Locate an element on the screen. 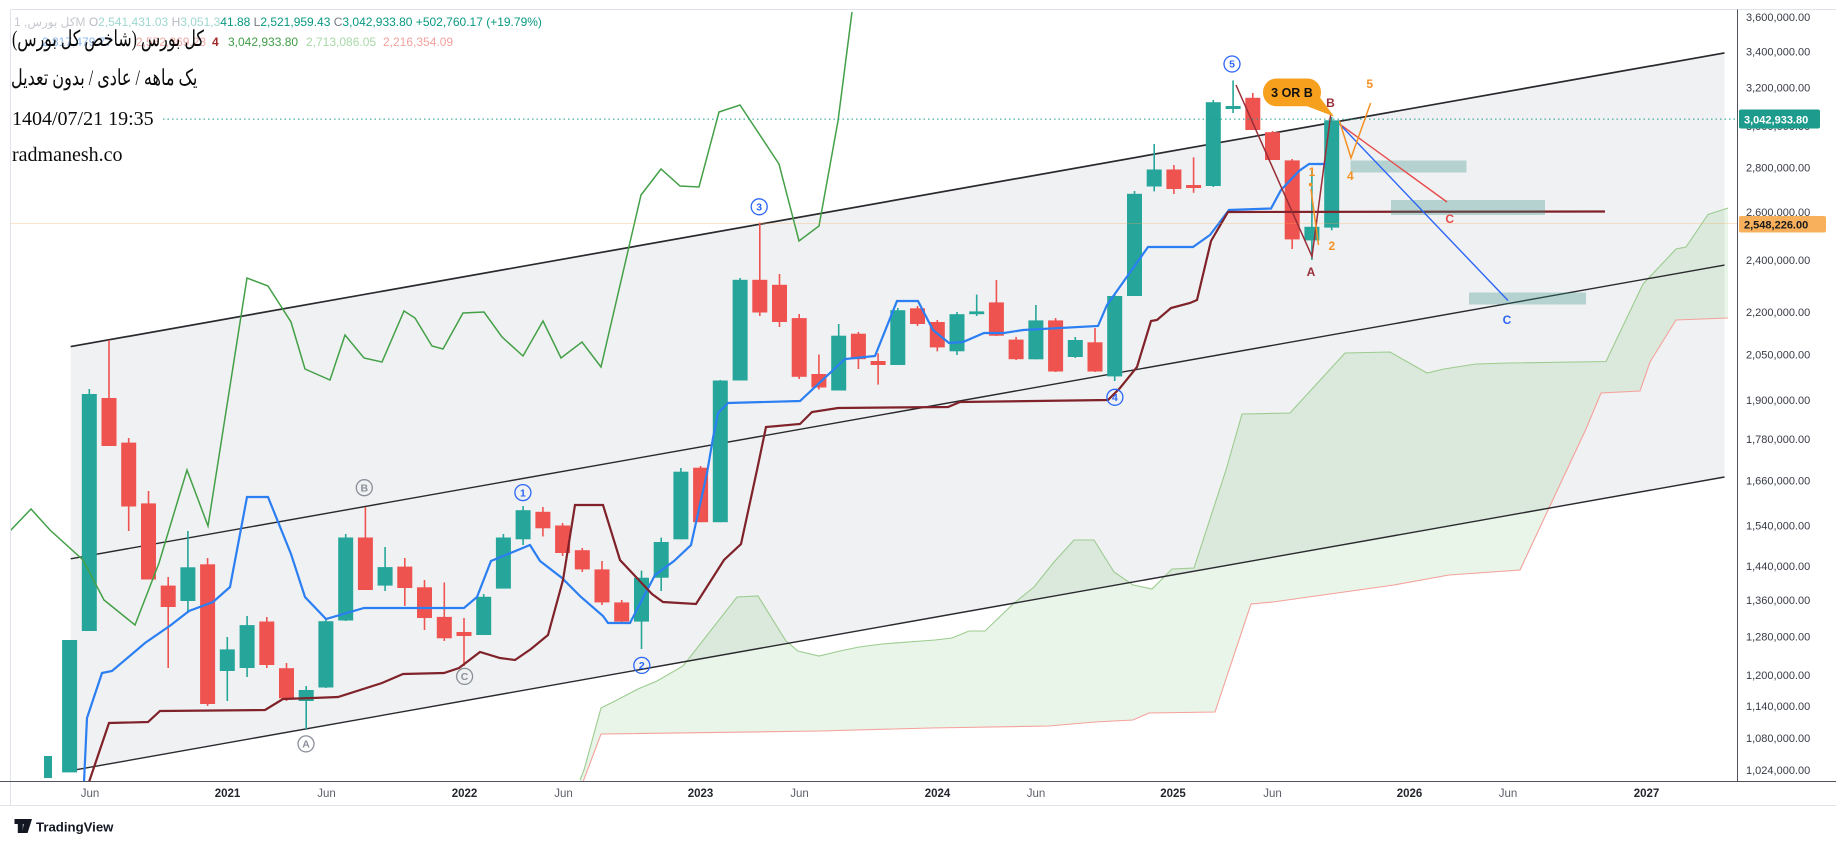  svg-text: 2026 is located at coordinates (1410, 794).